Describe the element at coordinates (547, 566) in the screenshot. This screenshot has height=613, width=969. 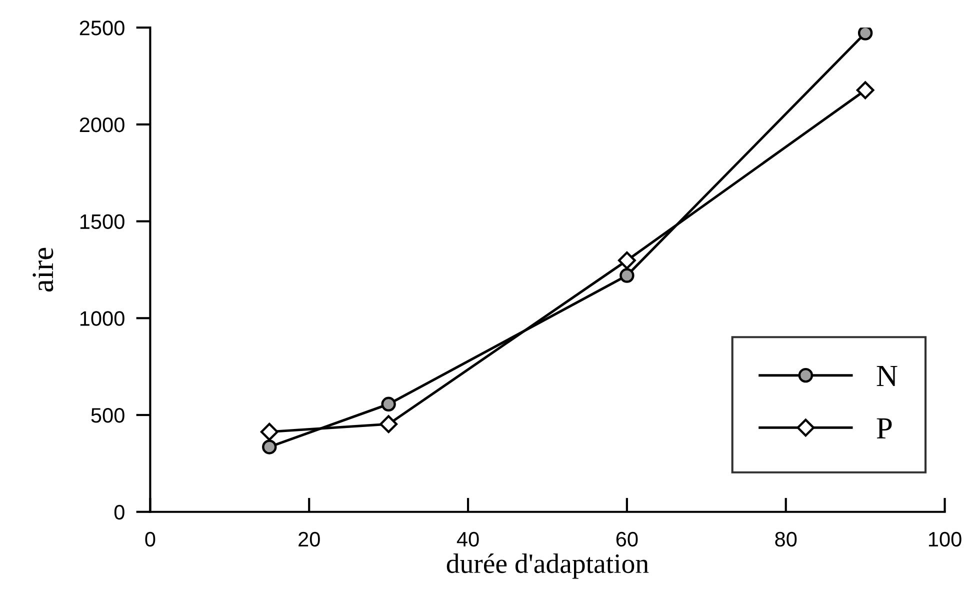
I see `x-axis-title: durée d'adaptation` at that location.